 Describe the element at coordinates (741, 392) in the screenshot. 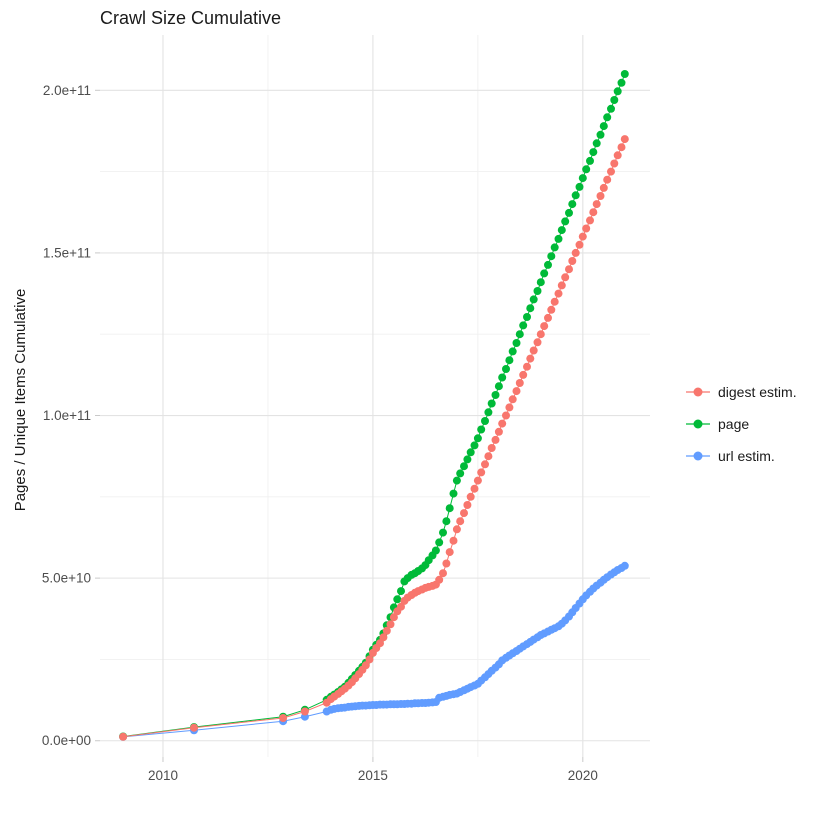

I see `legend-item-digest-estim: digest estim.` at that location.